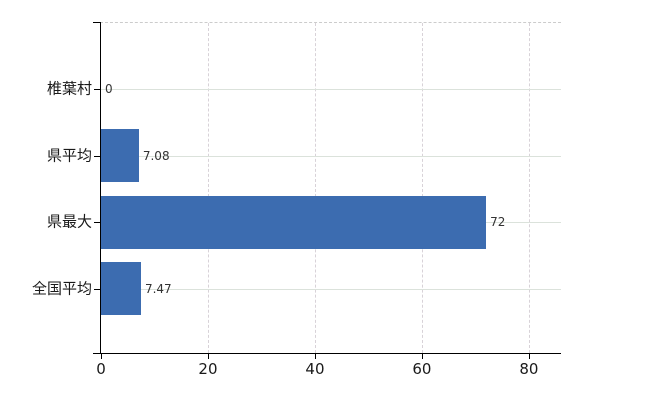 Image resolution: width=650 pixels, height=400 pixels. I want to click on value-label: 72, so click(498, 222).